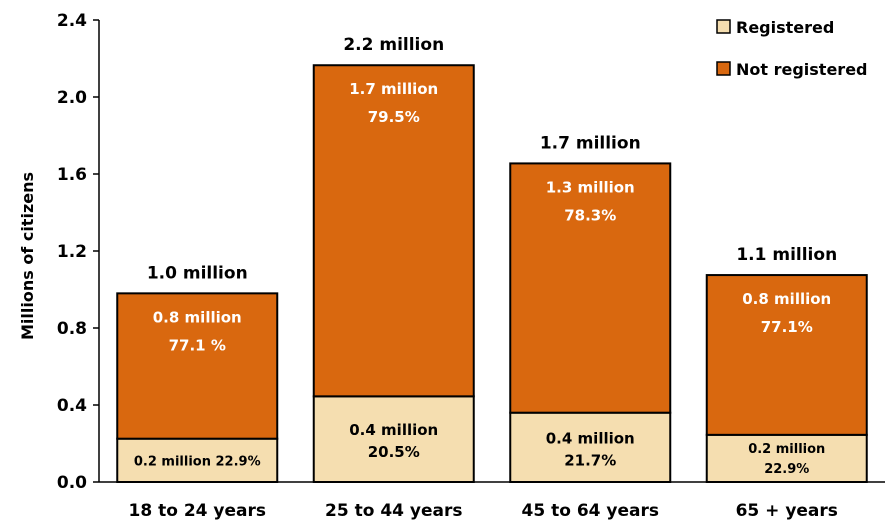  I want to click on data-label-not-registered-pct: 78.3%, so click(590, 215).